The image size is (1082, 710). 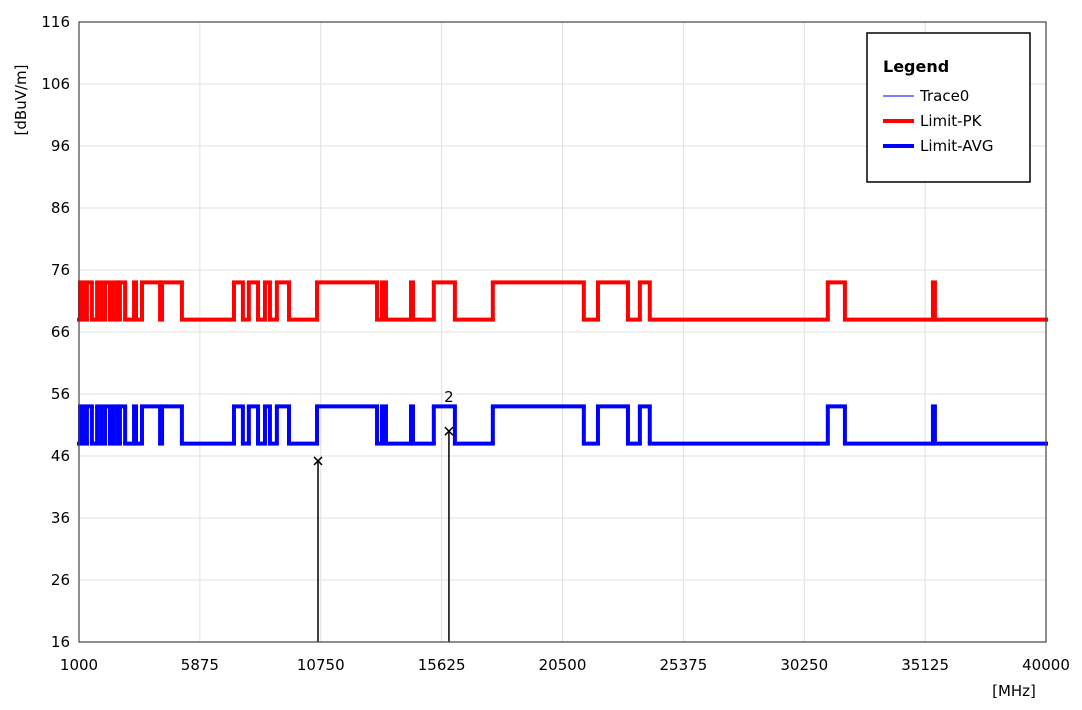 I want to click on x-tick-label: 1000, so click(x=79, y=665).